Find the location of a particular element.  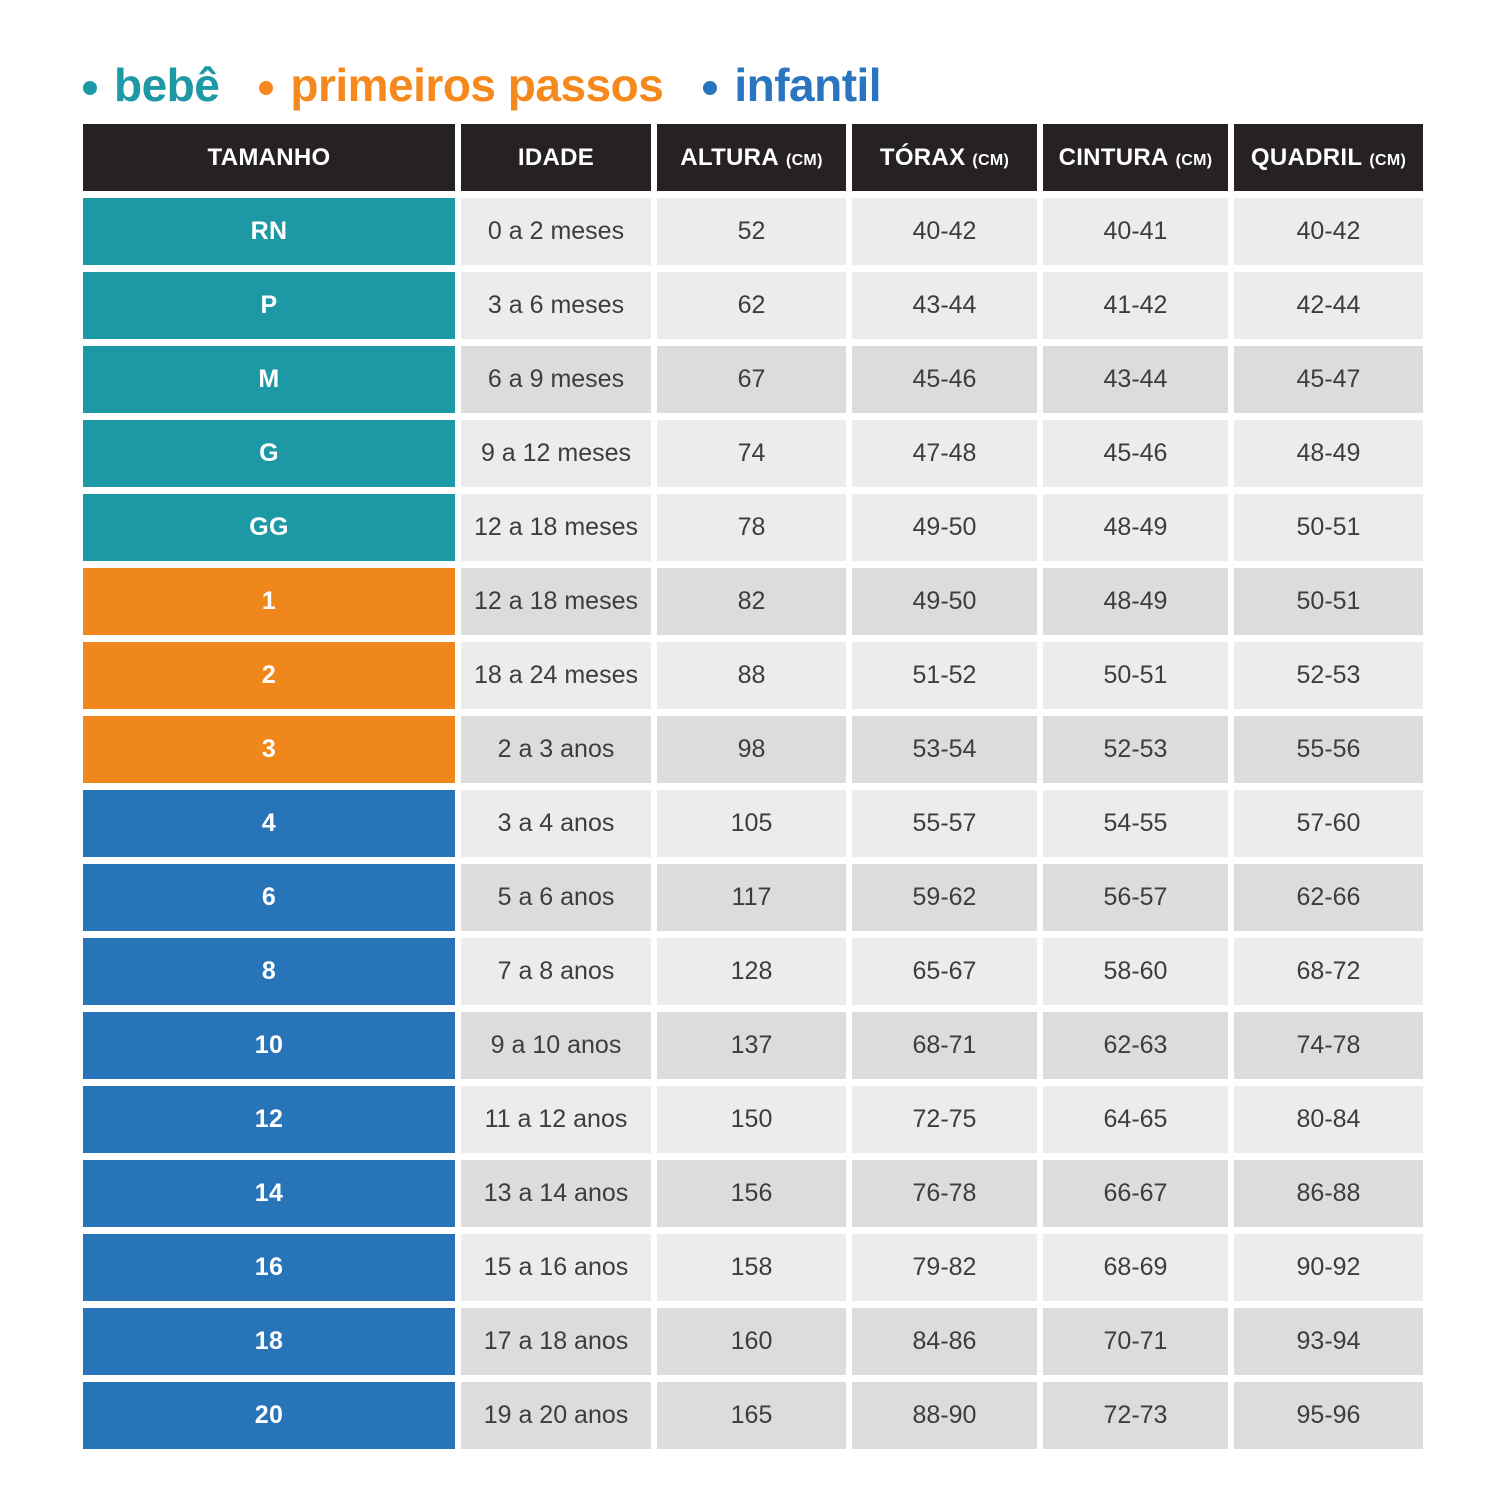

size-cell: G is located at coordinates (269, 453).